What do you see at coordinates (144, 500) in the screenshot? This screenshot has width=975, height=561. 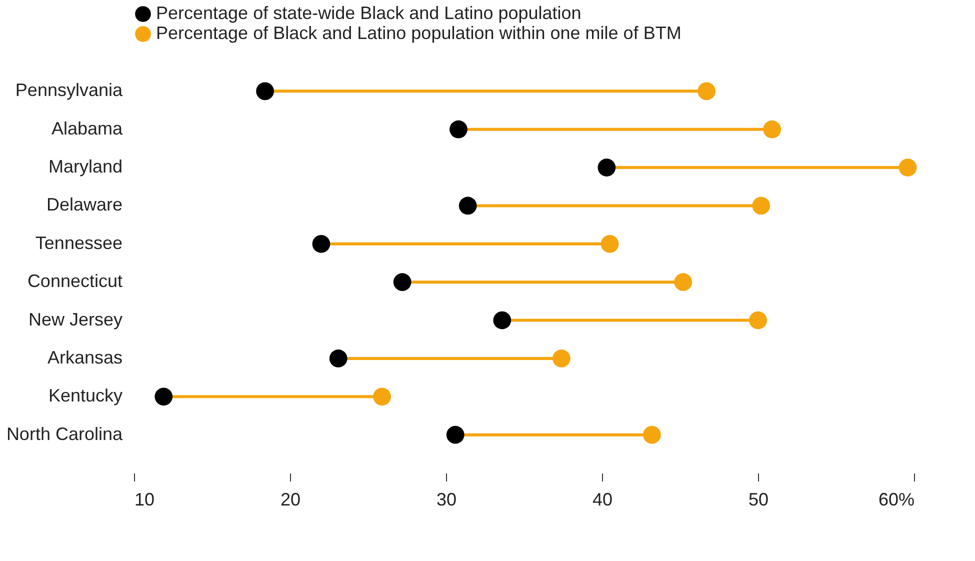 I see `x-tick-label: 10` at bounding box center [144, 500].